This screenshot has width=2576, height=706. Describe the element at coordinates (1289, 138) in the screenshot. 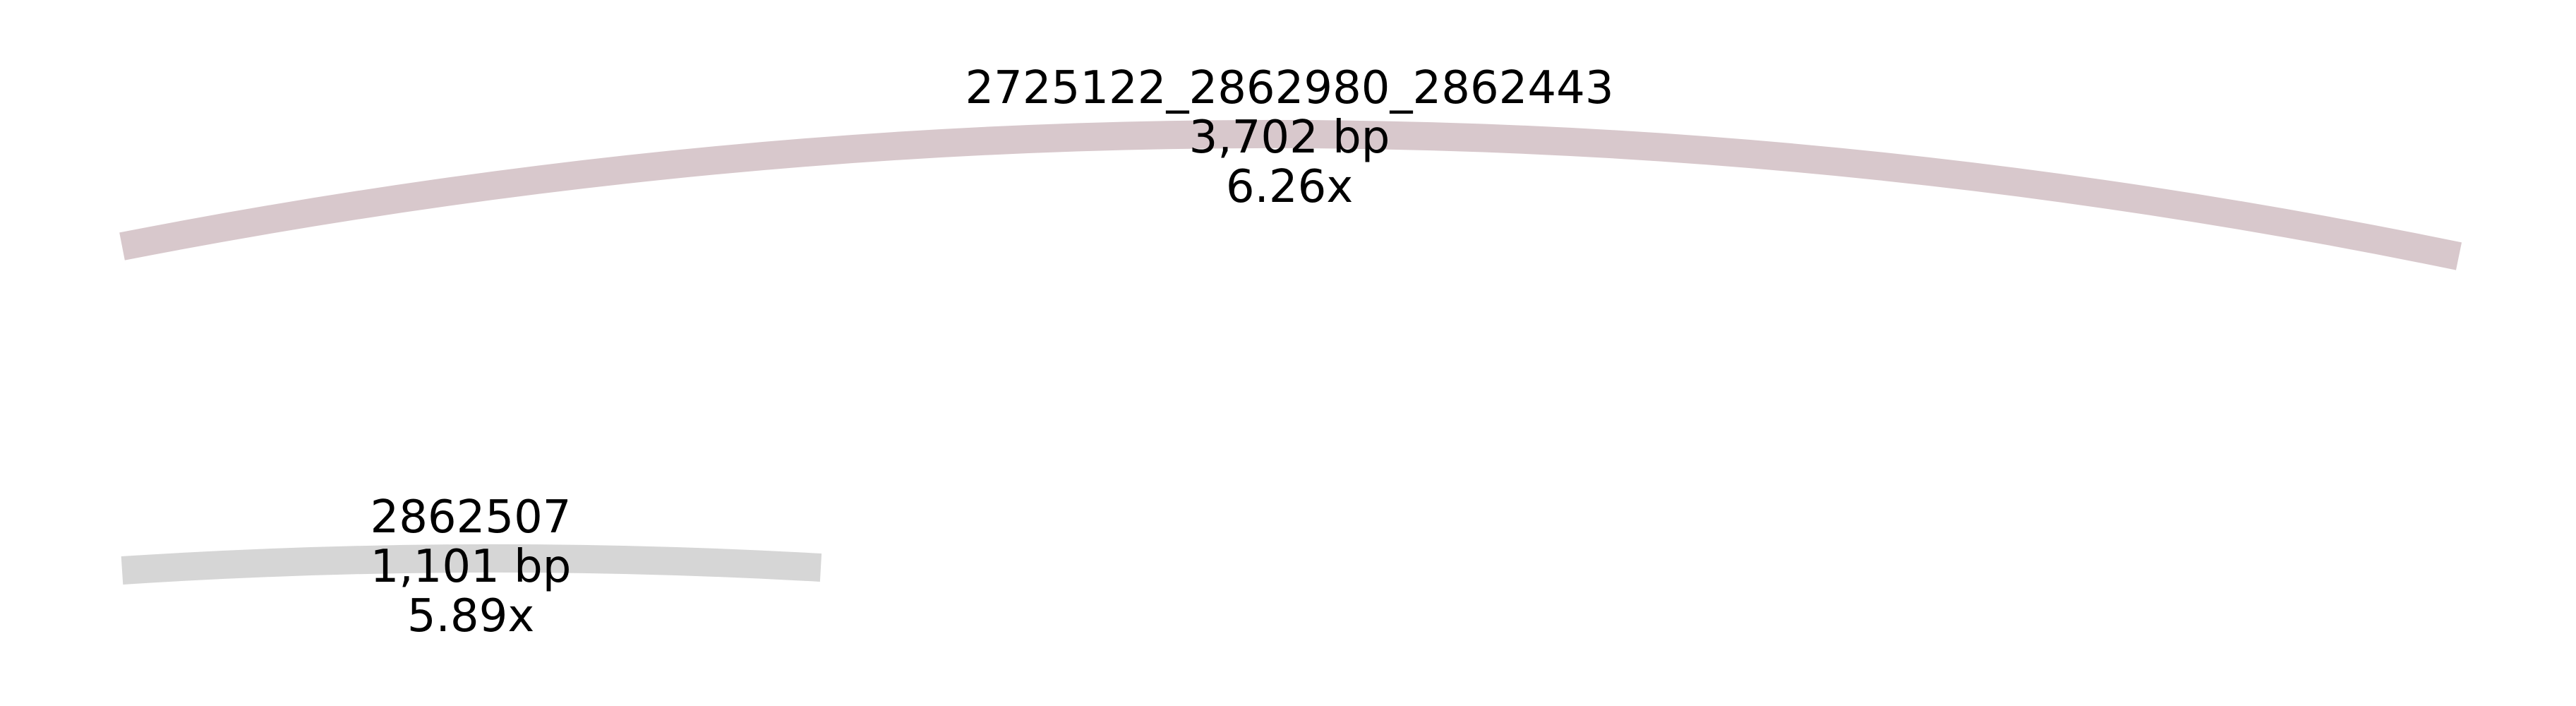

I see `segment-length-label: 3,702 bp` at that location.